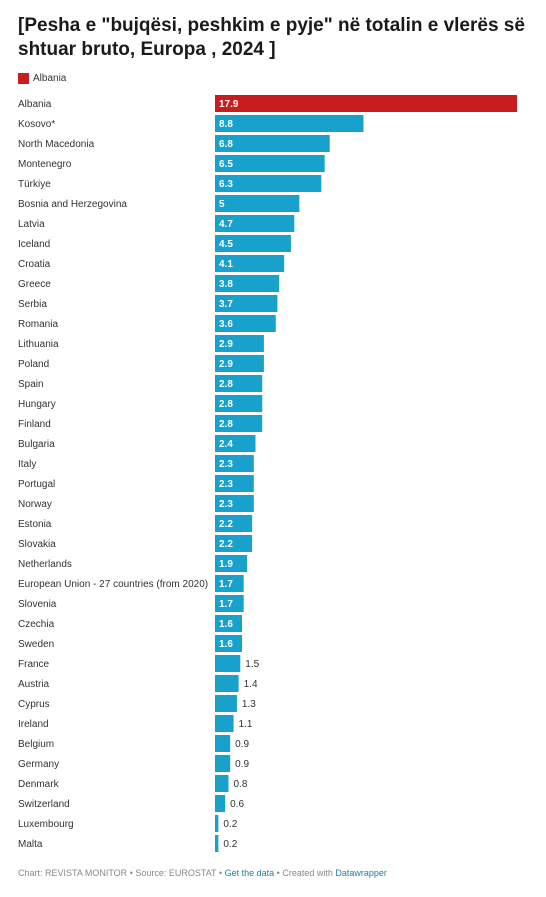 The height and width of the screenshot is (897, 546). Describe the element at coordinates (34, 684) in the screenshot. I see `bar-label: Austria` at that location.